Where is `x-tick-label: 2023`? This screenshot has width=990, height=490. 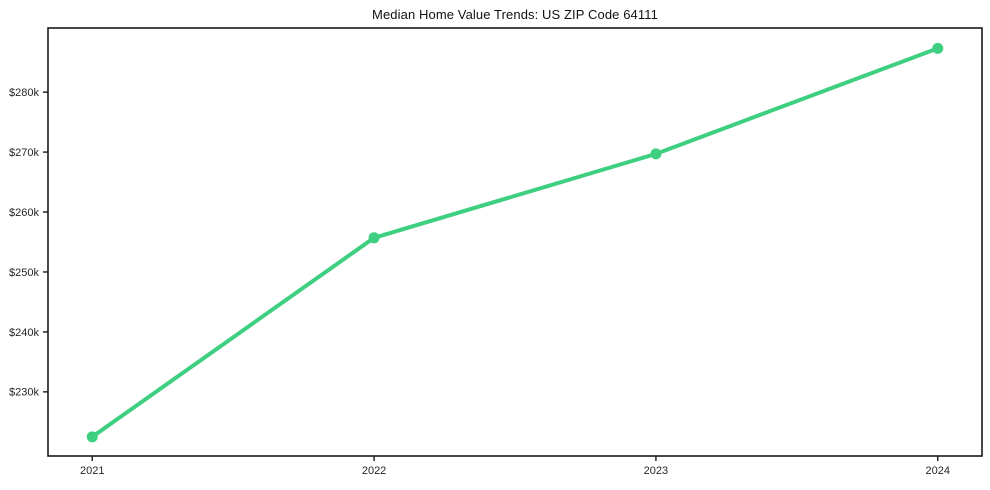
x-tick-label: 2023 is located at coordinates (656, 471).